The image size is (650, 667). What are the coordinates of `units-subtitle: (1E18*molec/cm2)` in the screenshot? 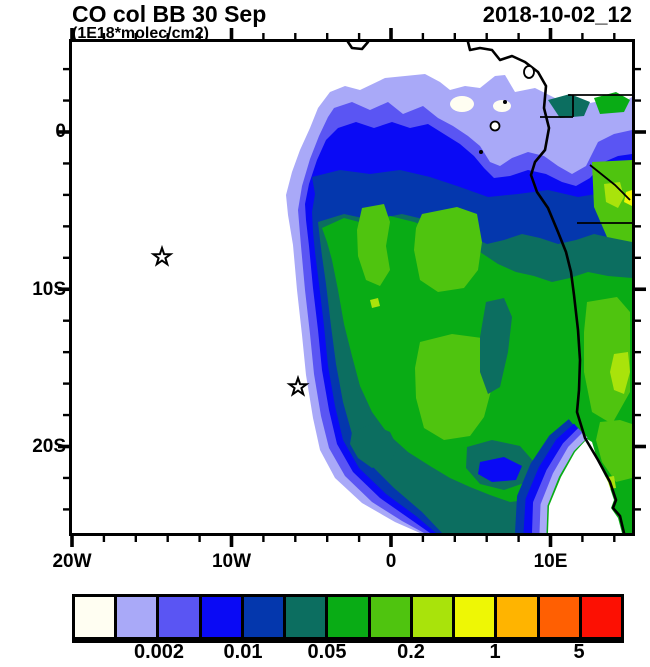 It's located at (140, 33).